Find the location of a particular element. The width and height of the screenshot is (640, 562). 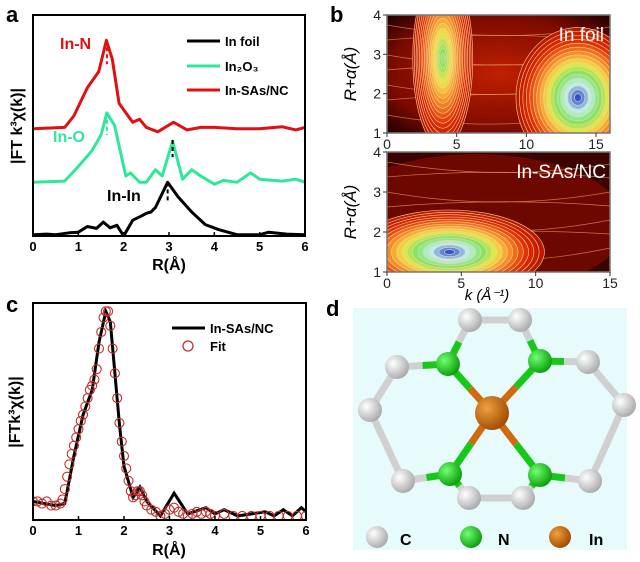

panel-label-d: d is located at coordinates (332, 308).